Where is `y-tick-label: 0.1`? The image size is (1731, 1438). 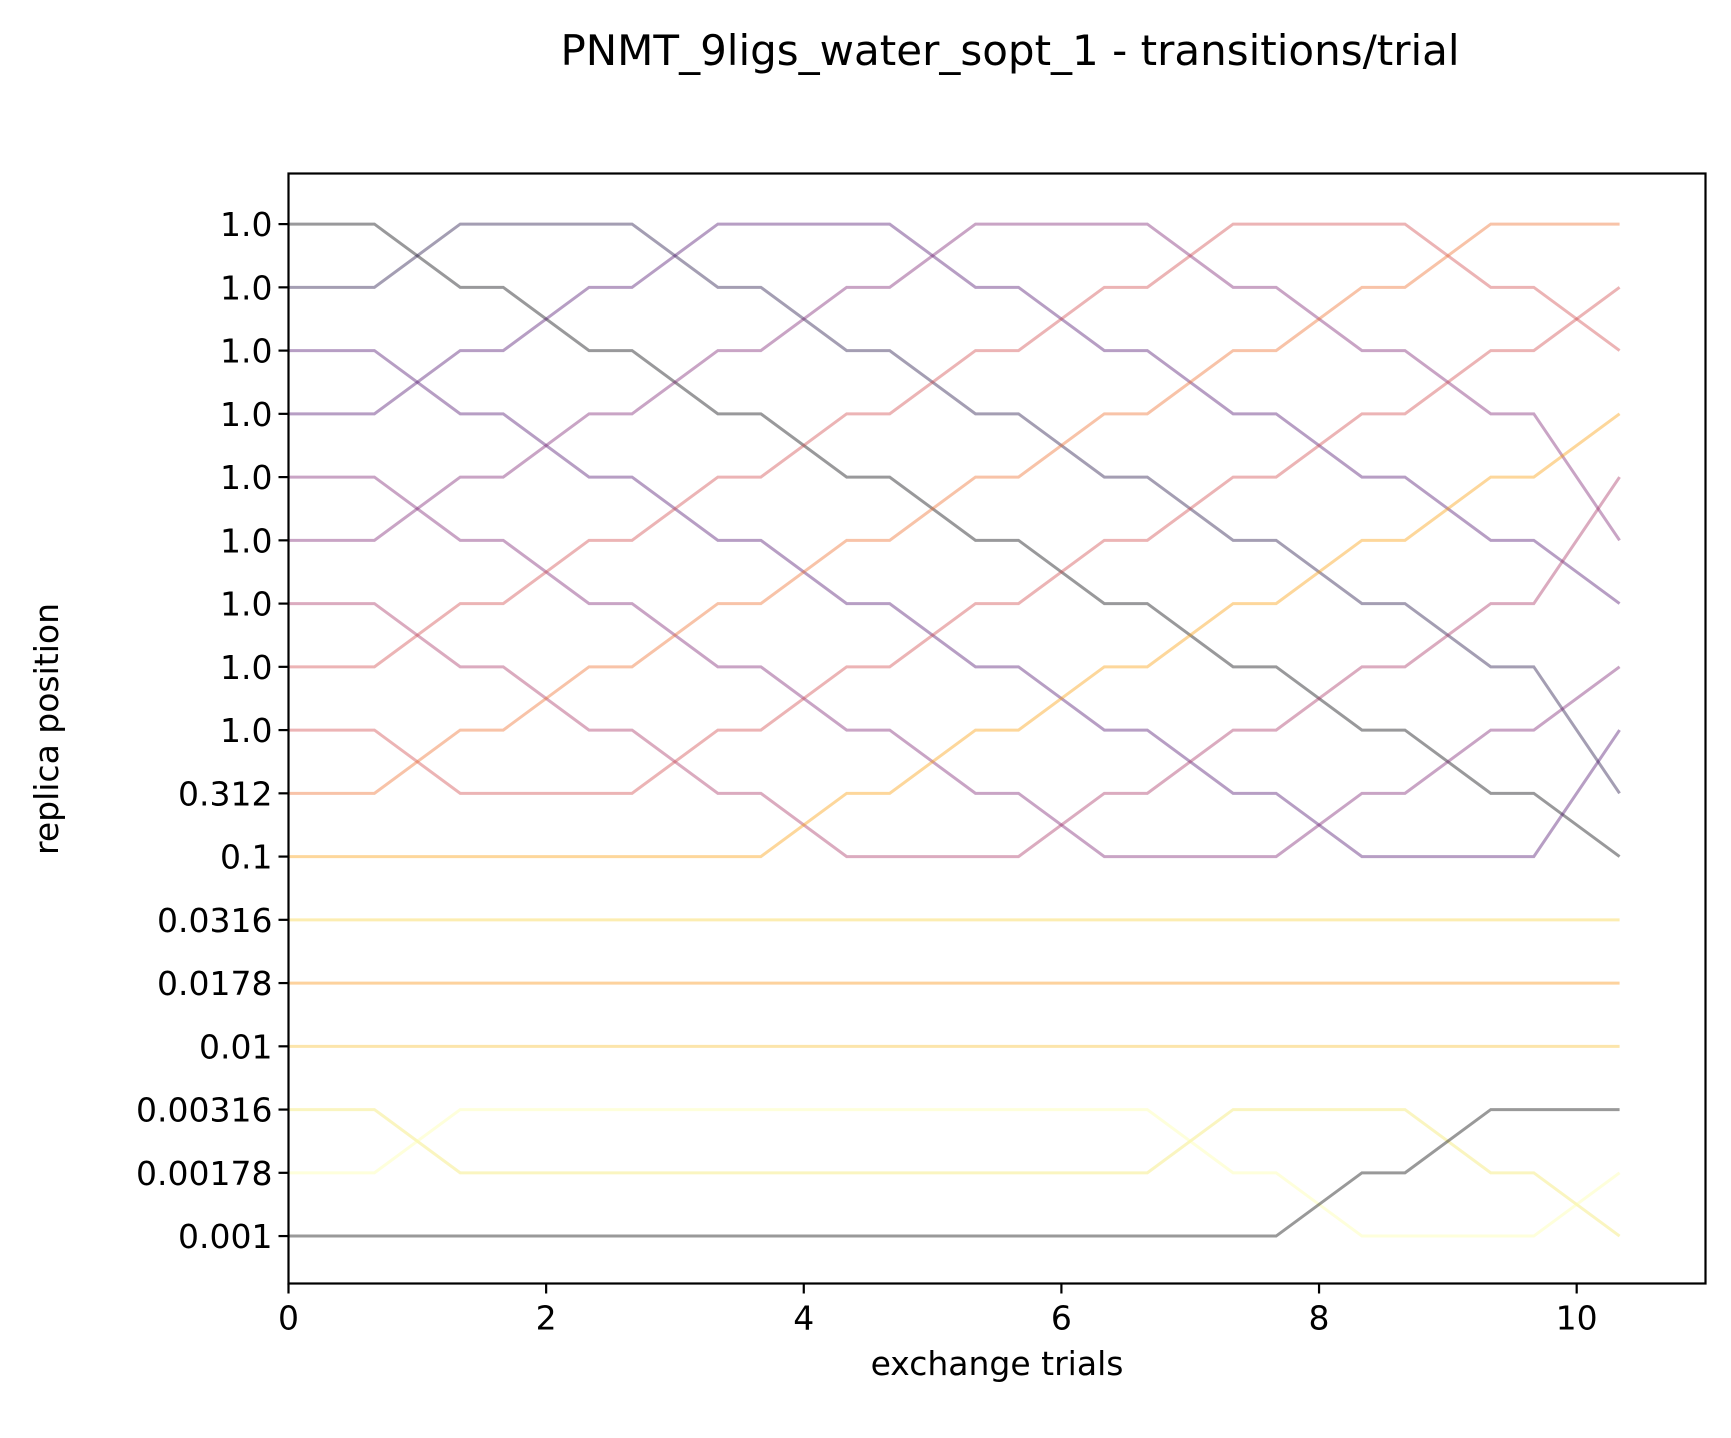
y-tick-label: 0.1 is located at coordinates (246, 857).